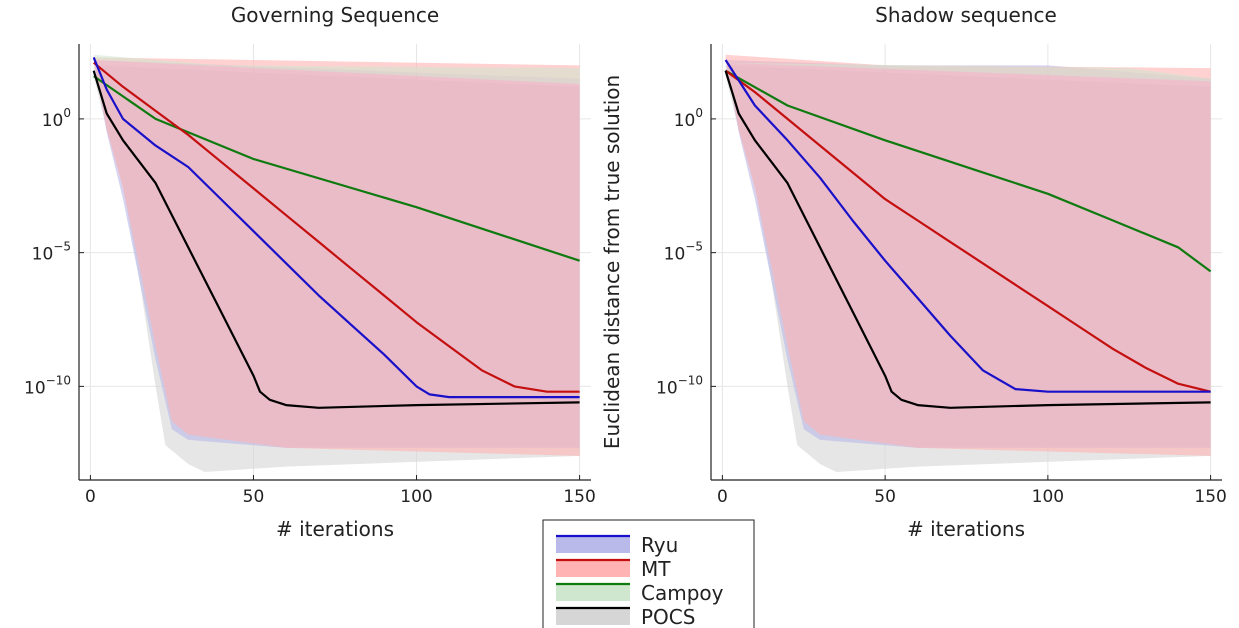  I want to click on chart-title: Shadow sequence, so click(966, 15).